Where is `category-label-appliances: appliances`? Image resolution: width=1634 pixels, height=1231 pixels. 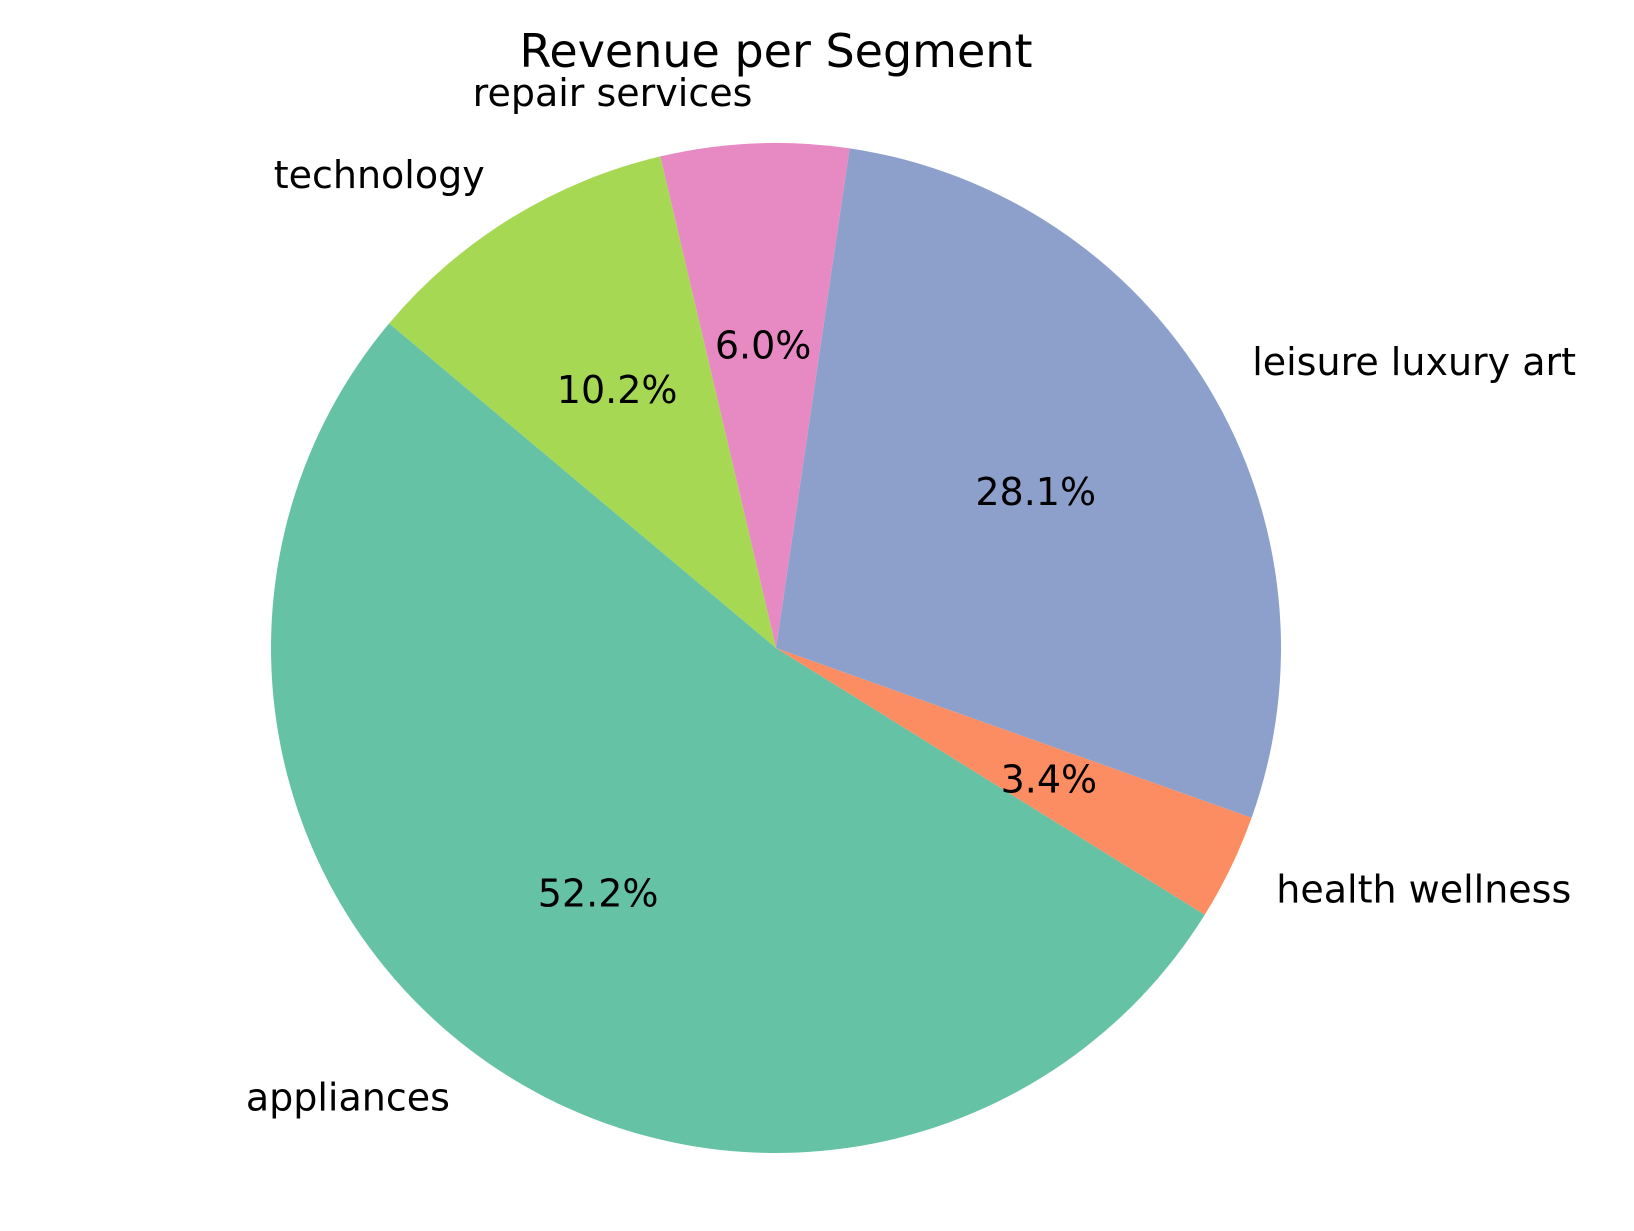
category-label-appliances: appliances is located at coordinates (348, 1098).